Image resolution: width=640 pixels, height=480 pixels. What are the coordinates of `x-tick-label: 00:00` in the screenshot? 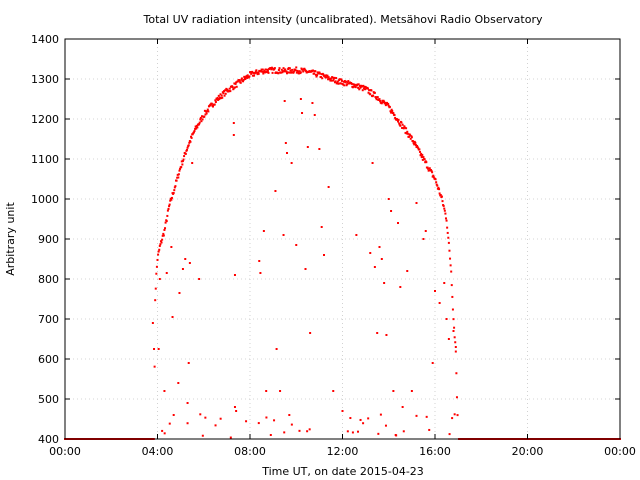 It's located at (65, 451).